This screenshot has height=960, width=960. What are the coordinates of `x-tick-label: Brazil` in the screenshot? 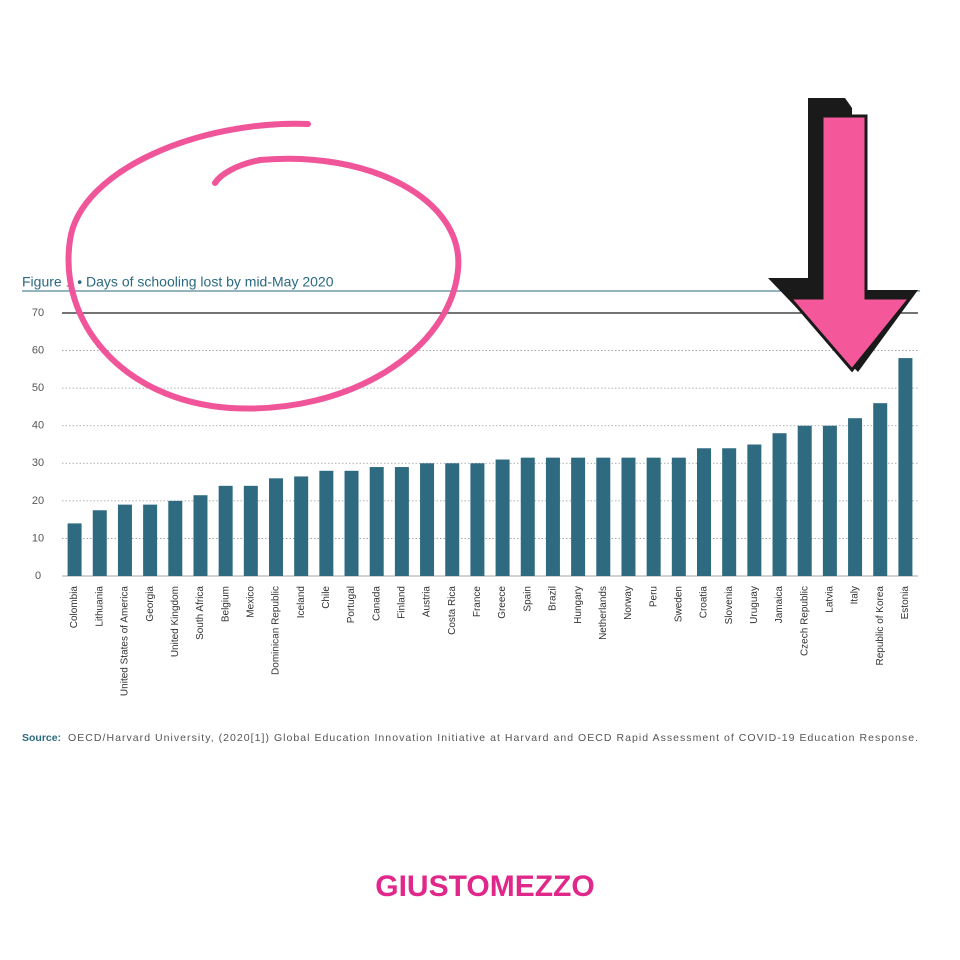 It's located at (553, 598).